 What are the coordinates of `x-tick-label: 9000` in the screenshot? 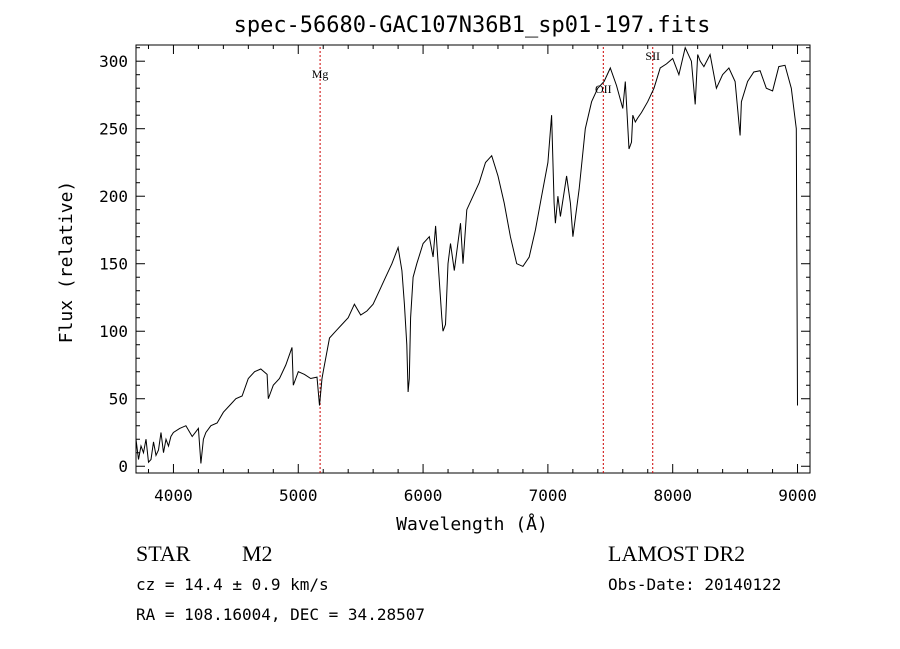 It's located at (797, 495).